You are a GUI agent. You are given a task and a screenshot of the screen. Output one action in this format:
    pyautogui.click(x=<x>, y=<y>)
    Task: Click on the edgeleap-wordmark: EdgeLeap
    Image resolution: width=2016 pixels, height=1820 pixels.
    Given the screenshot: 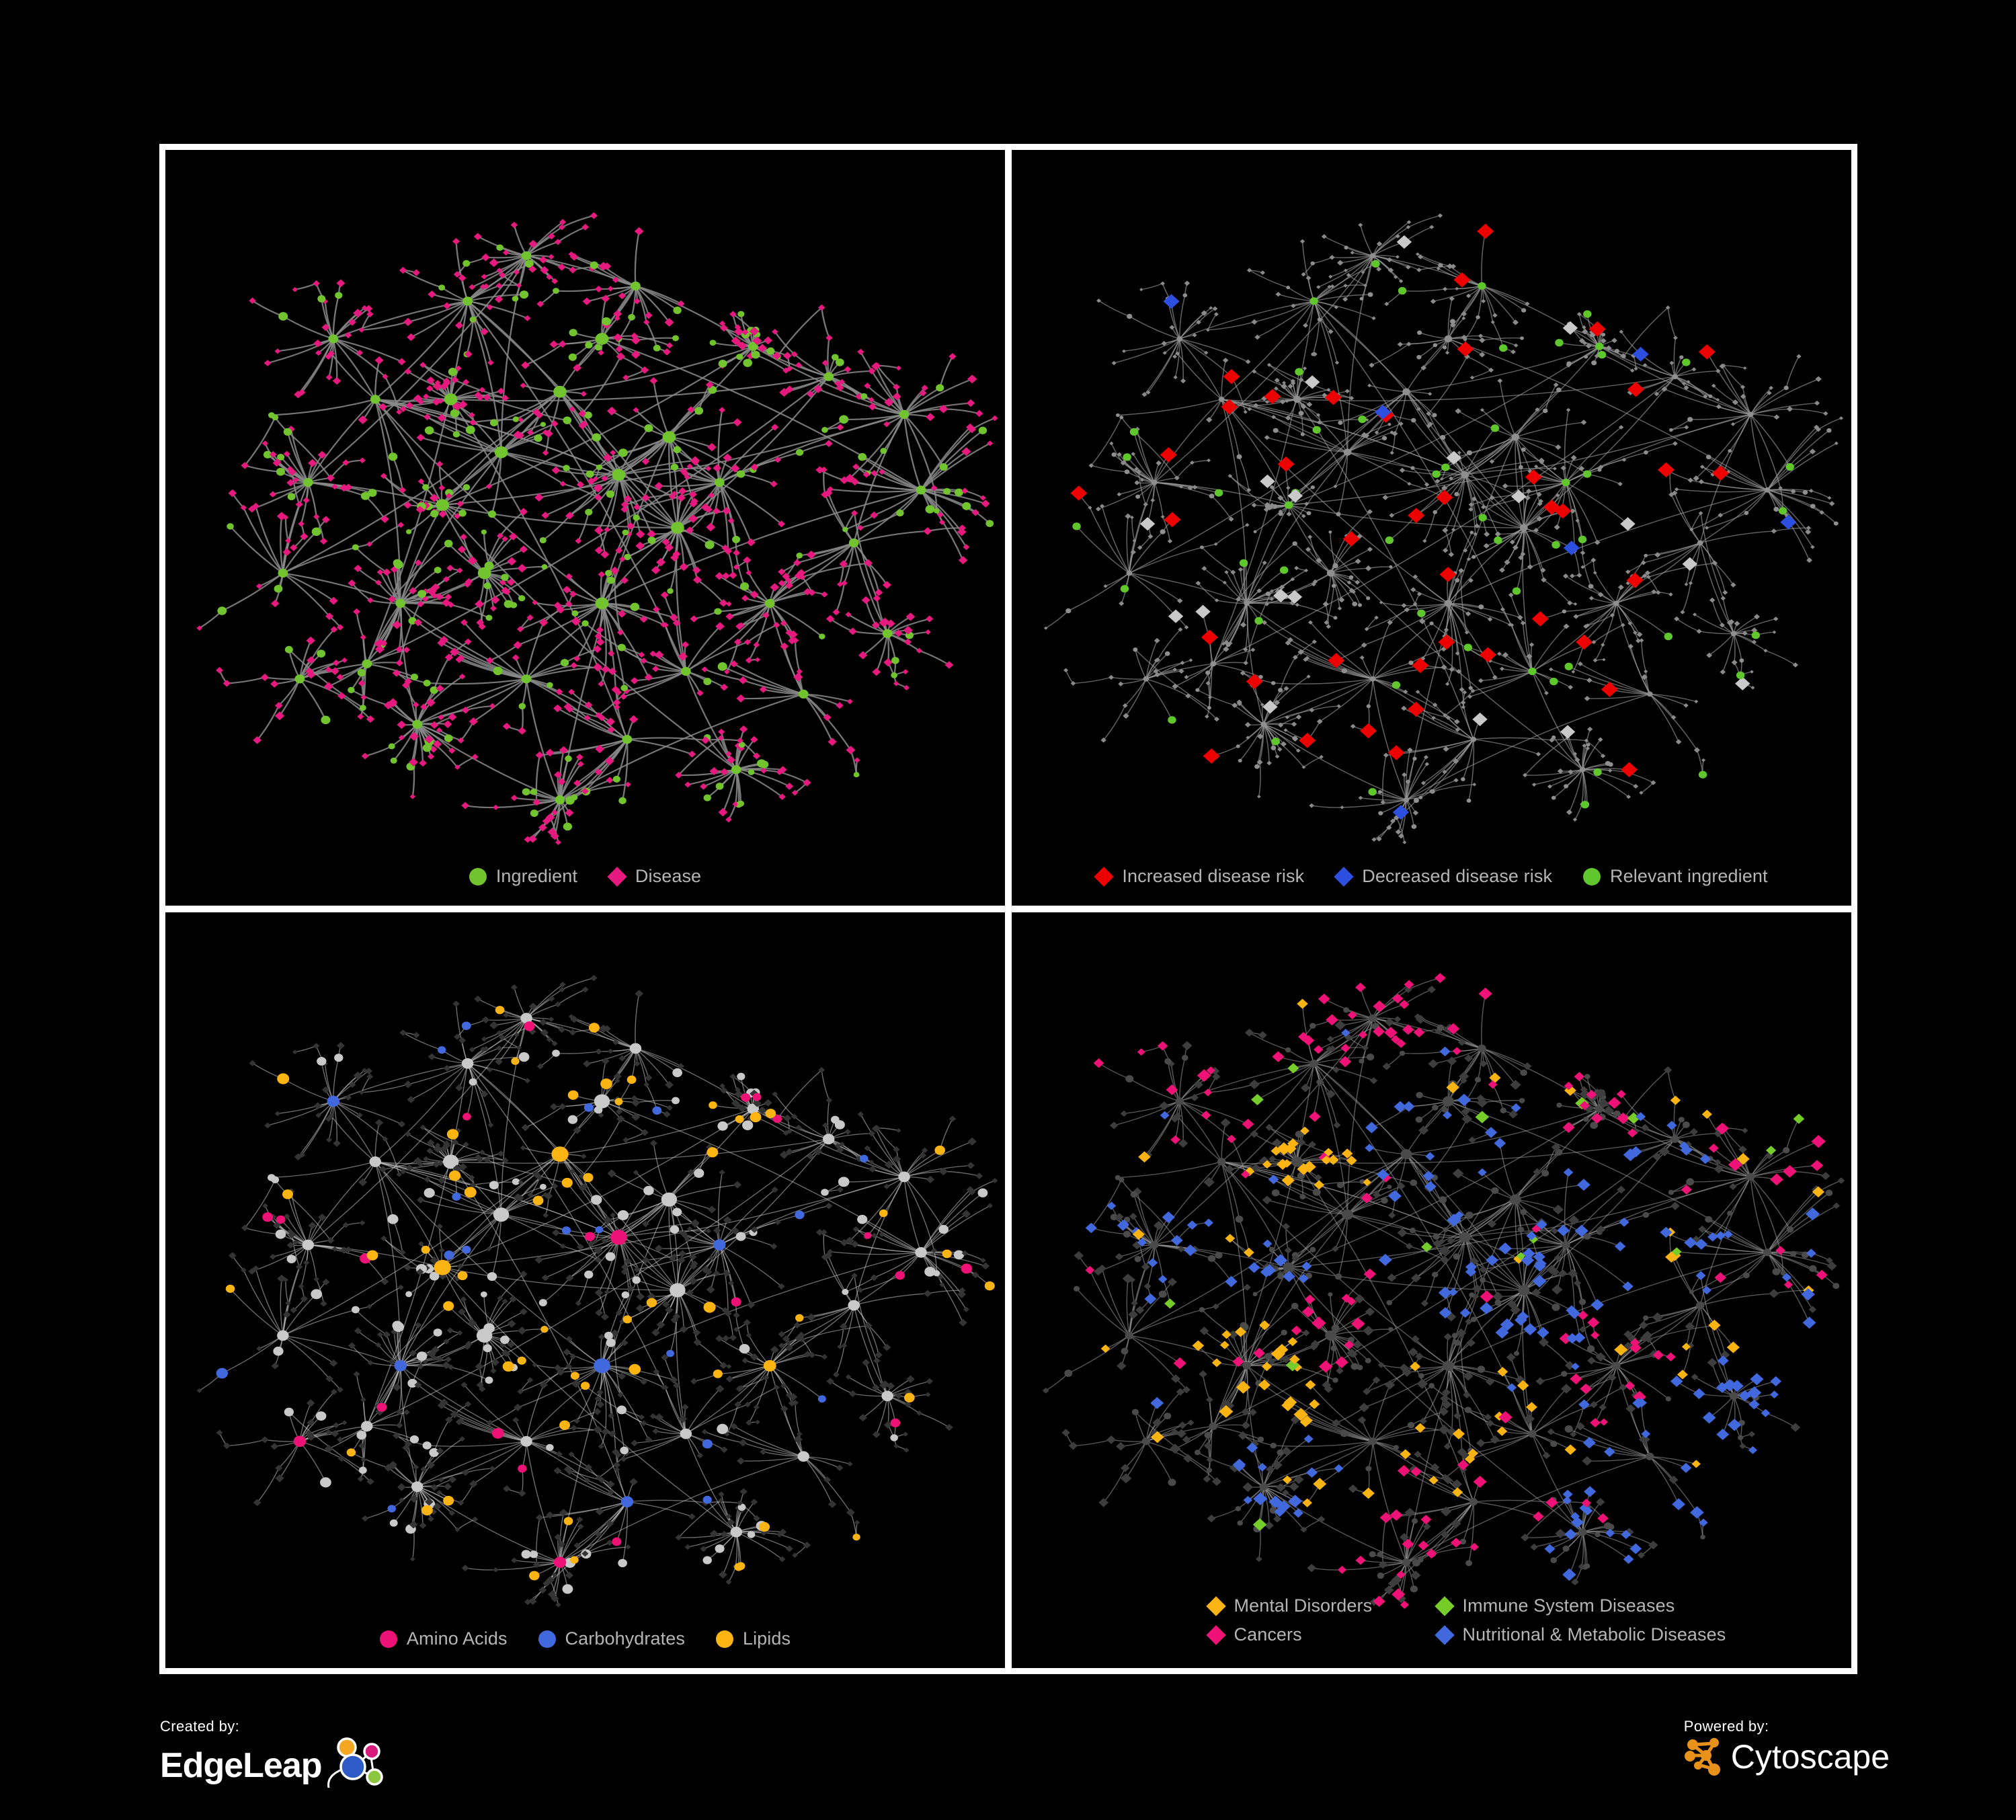 What is the action you would take?
    pyautogui.click(x=241, y=1766)
    